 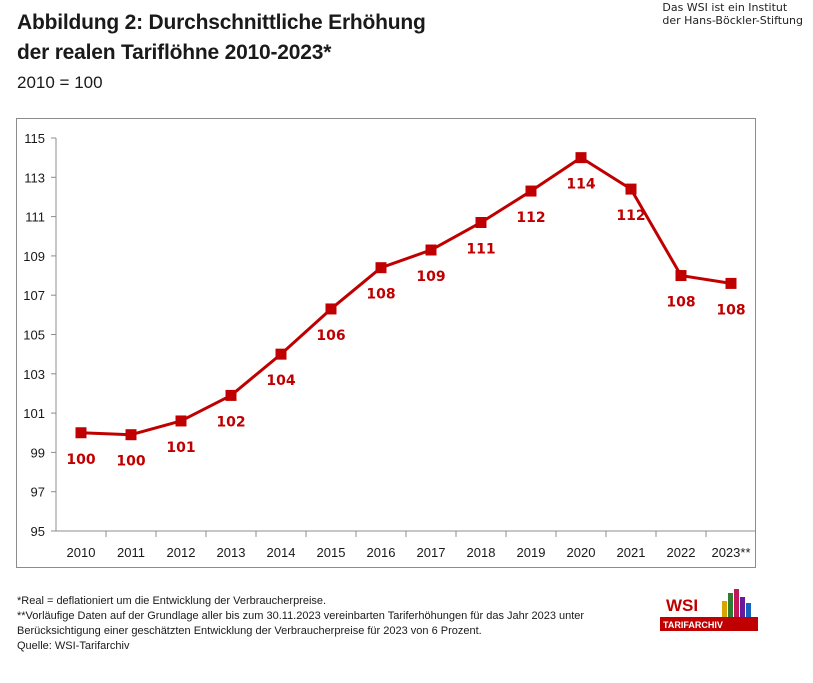 I want to click on data-label: 109, so click(x=430, y=277).